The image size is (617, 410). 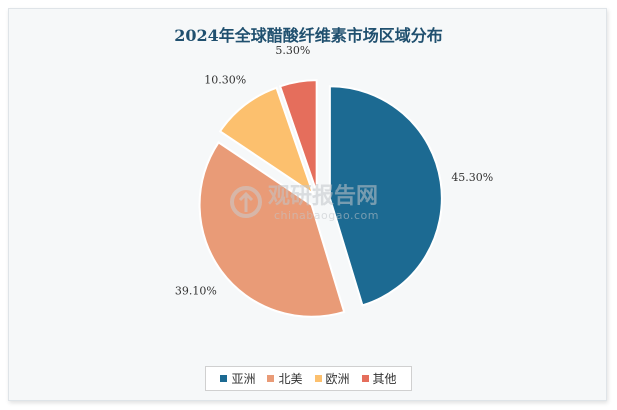 What do you see at coordinates (472, 177) in the screenshot?
I see `label-asia: 45.30%` at bounding box center [472, 177].